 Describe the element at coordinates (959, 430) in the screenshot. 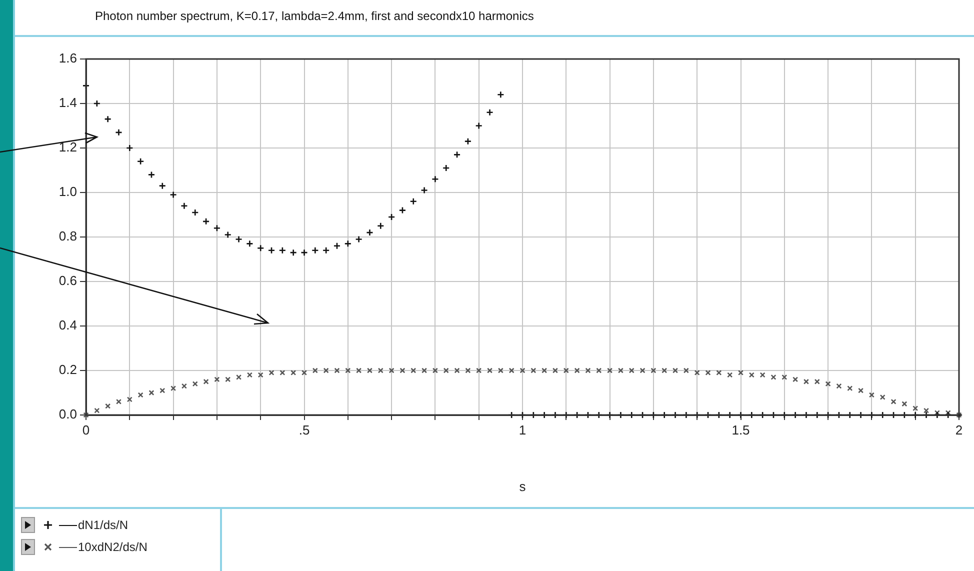

I see `x-tick-label: 2` at that location.